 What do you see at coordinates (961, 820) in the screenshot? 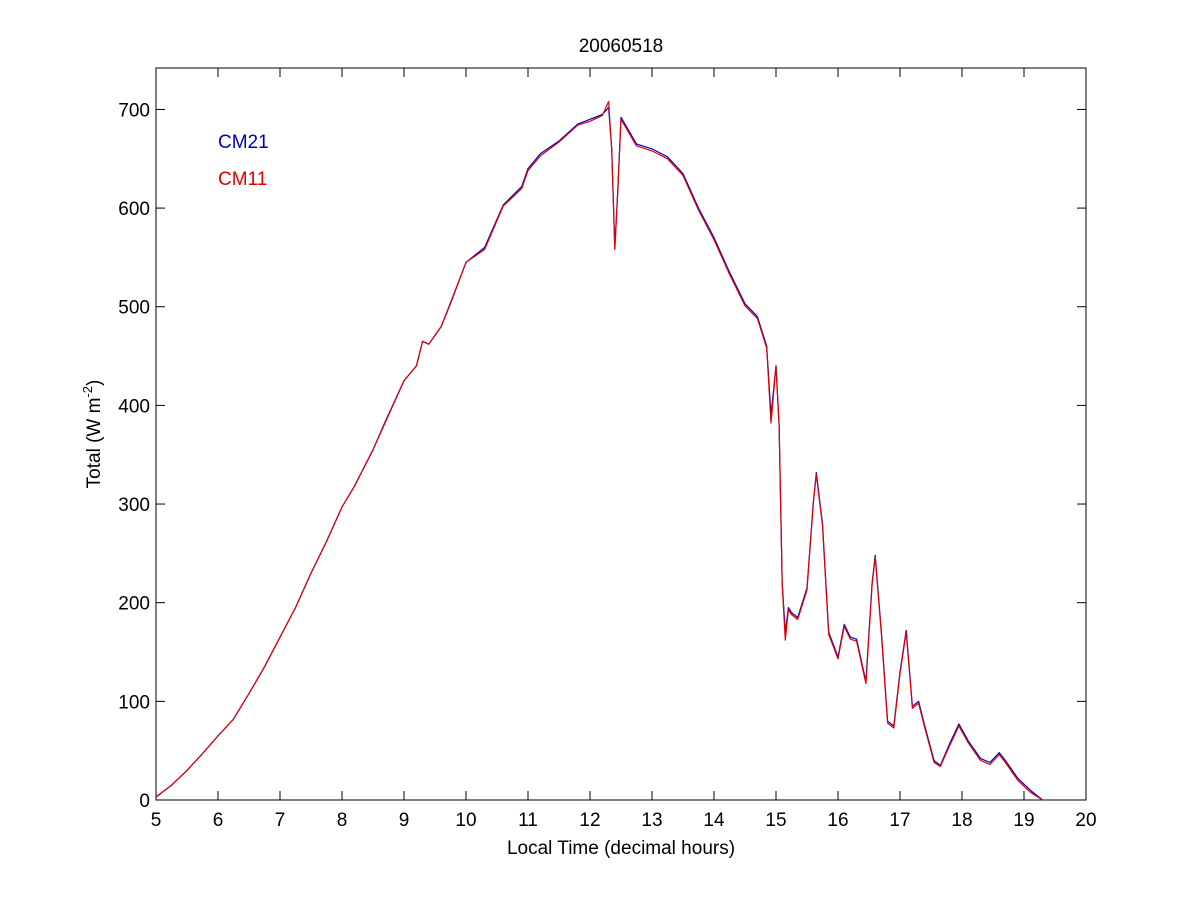
I see `x-tick-label: 18` at bounding box center [961, 820].